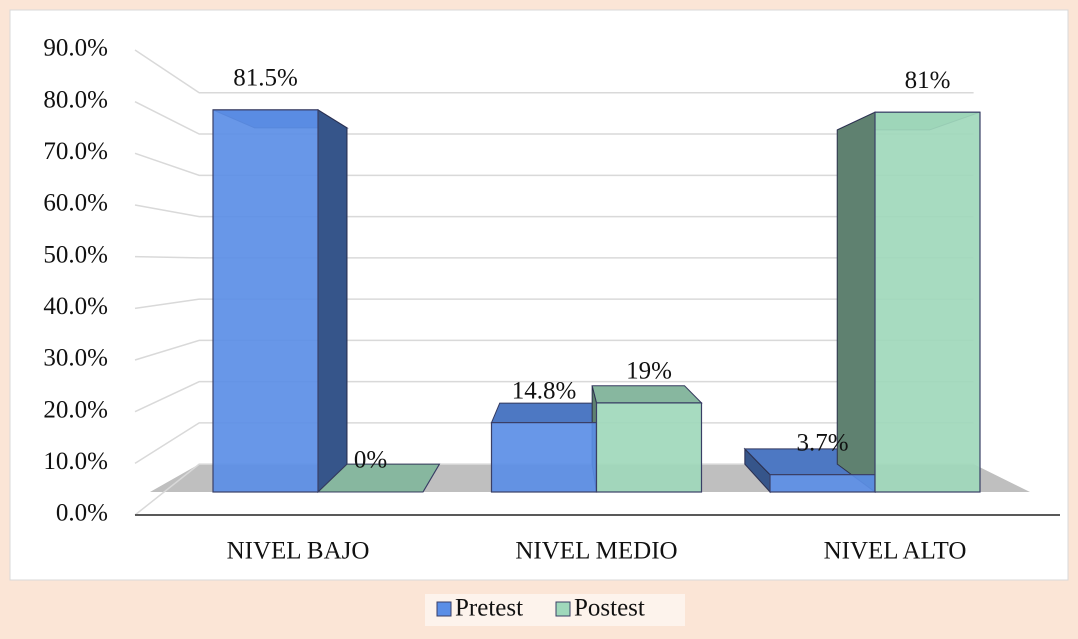 The image size is (1078, 639). What do you see at coordinates (596, 551) in the screenshot?
I see `x-tick-label: NIVEL MEDIO` at bounding box center [596, 551].